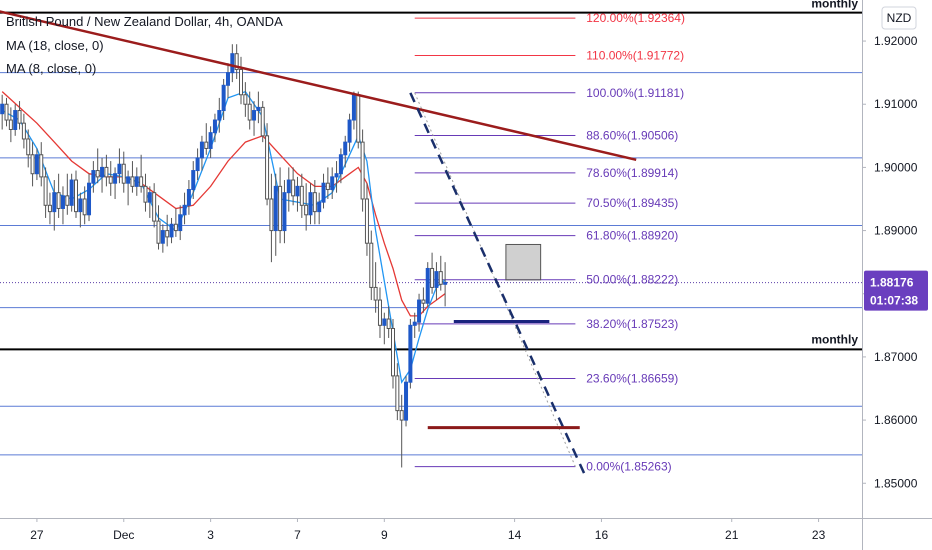 The width and height of the screenshot is (932, 550). What do you see at coordinates (632, 236) in the screenshot?
I see `fib-label-6: 61.80%(1.88920)` at bounding box center [632, 236].